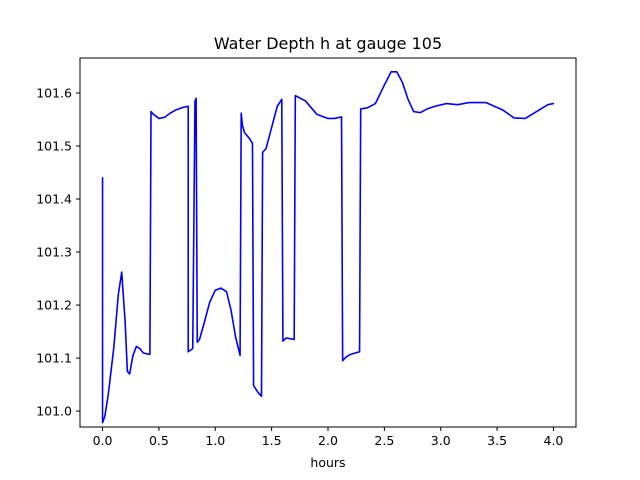 Image resolution: width=640 pixels, height=480 pixels. I want to click on x-tick-label: 1.0, so click(215, 440).